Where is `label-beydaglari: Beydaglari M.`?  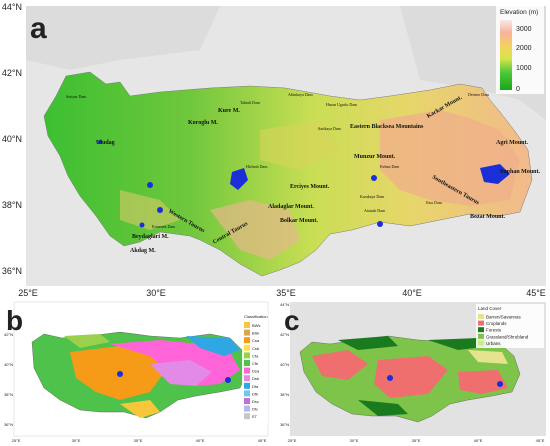 label-beydaglari: Beydaglari M. is located at coordinates (150, 237).